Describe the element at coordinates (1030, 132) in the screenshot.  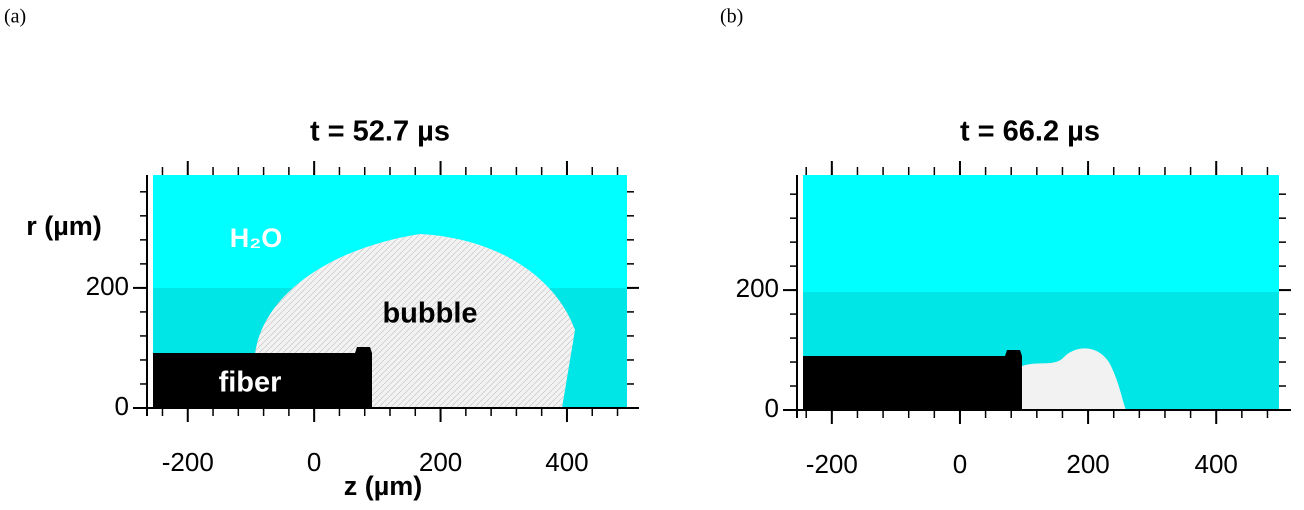
I see `chart-title: t = 66.2 µs` at that location.